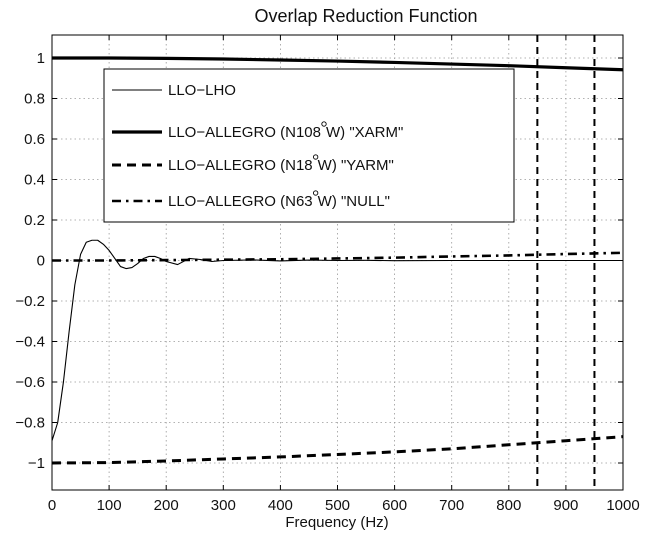 The height and width of the screenshot is (533, 667). What do you see at coordinates (281, 165) in the screenshot?
I see `legend-entry-label: LLO−ALLEGRO (N18 W) "YARM"` at bounding box center [281, 165].